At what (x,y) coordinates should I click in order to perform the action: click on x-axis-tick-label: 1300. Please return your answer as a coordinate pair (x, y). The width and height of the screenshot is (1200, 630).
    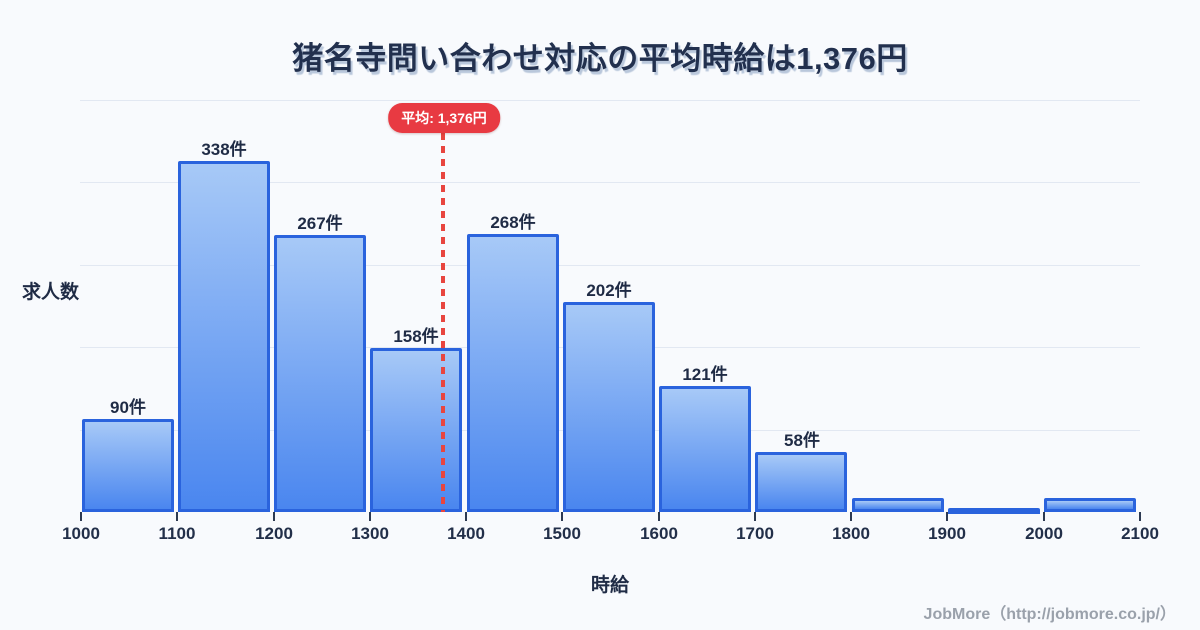
    Looking at the image, I should click on (370, 533).